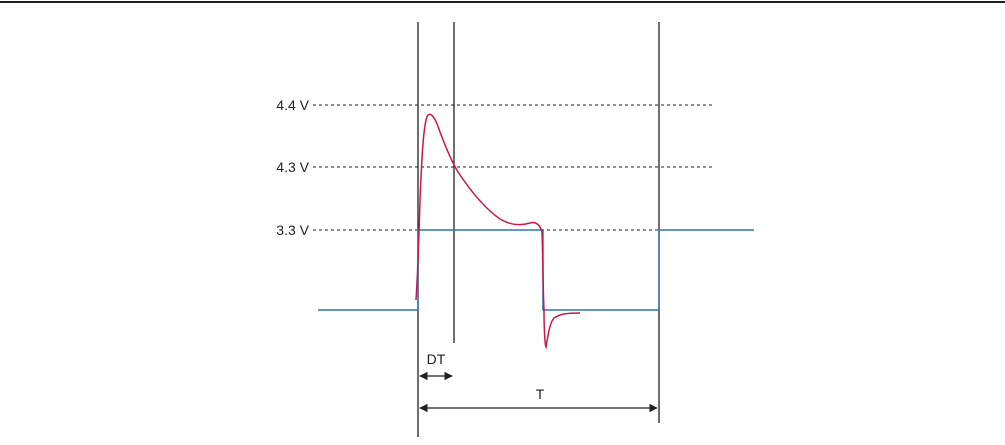 The image size is (1005, 445). I want to click on label-3-3v: 3.3 V, so click(292, 230).